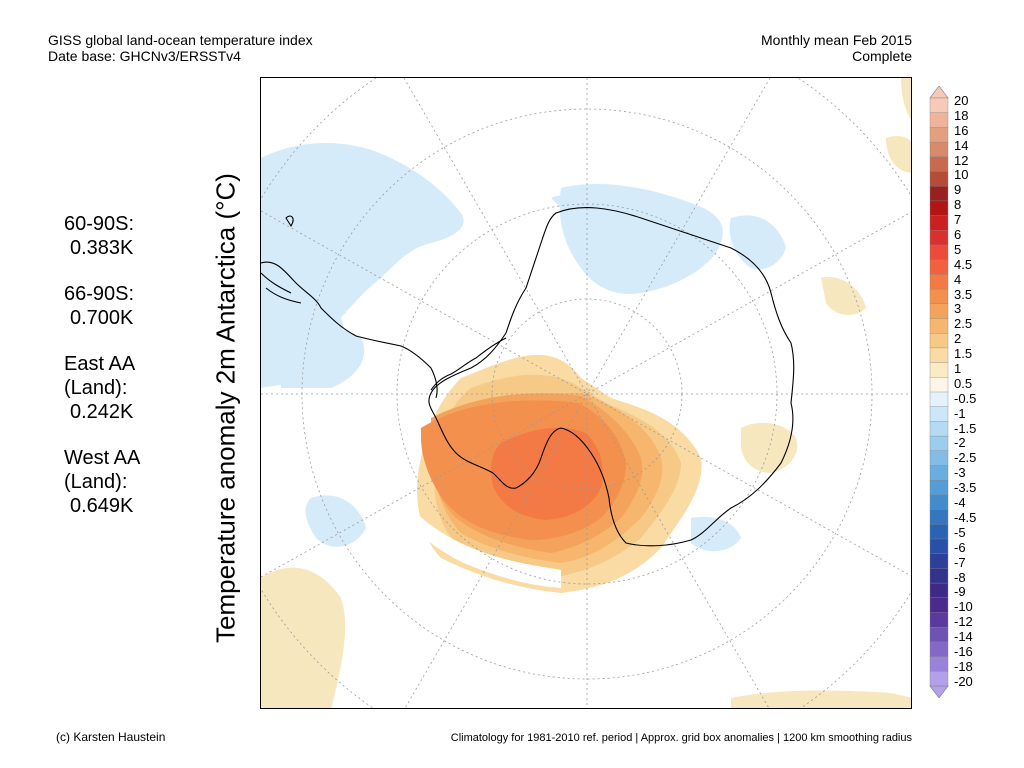 The height and width of the screenshot is (768, 1024). What do you see at coordinates (960, 577) in the screenshot?
I see `colorbar-tick-label: -8` at bounding box center [960, 577].